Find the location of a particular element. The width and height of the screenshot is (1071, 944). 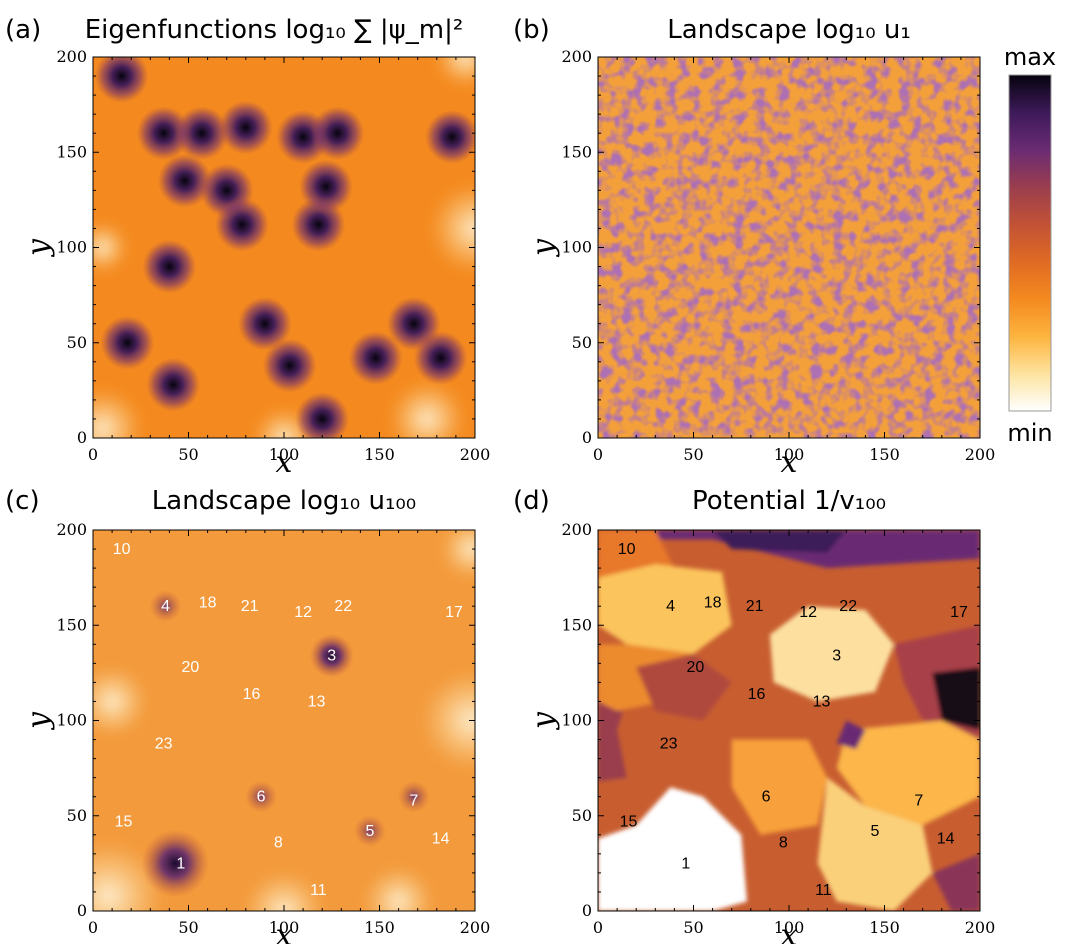

region-label: 15 is located at coordinates (124, 821).